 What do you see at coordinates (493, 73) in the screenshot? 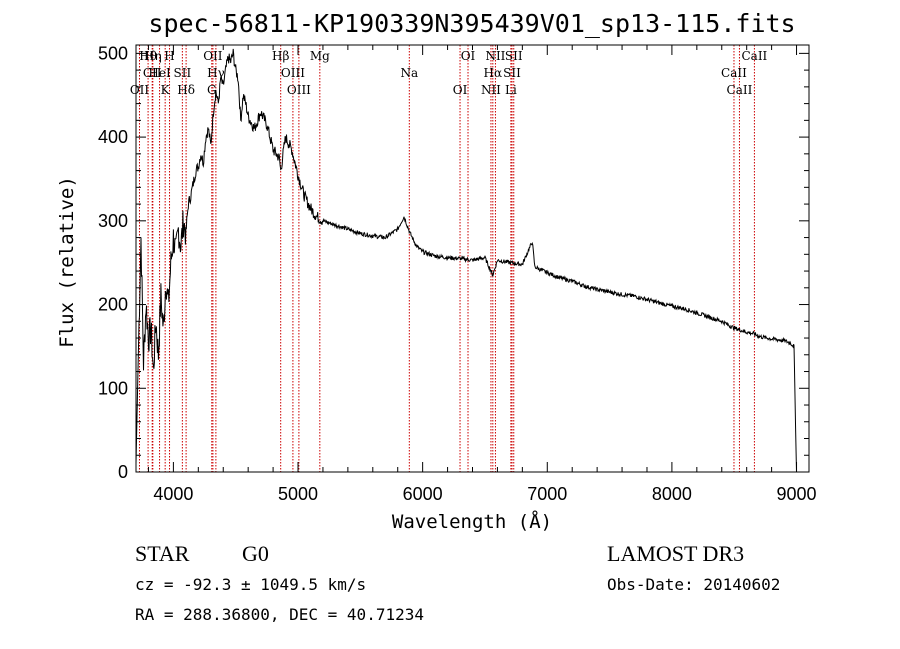
I see `line-marker-label: Hα` at bounding box center [493, 73].